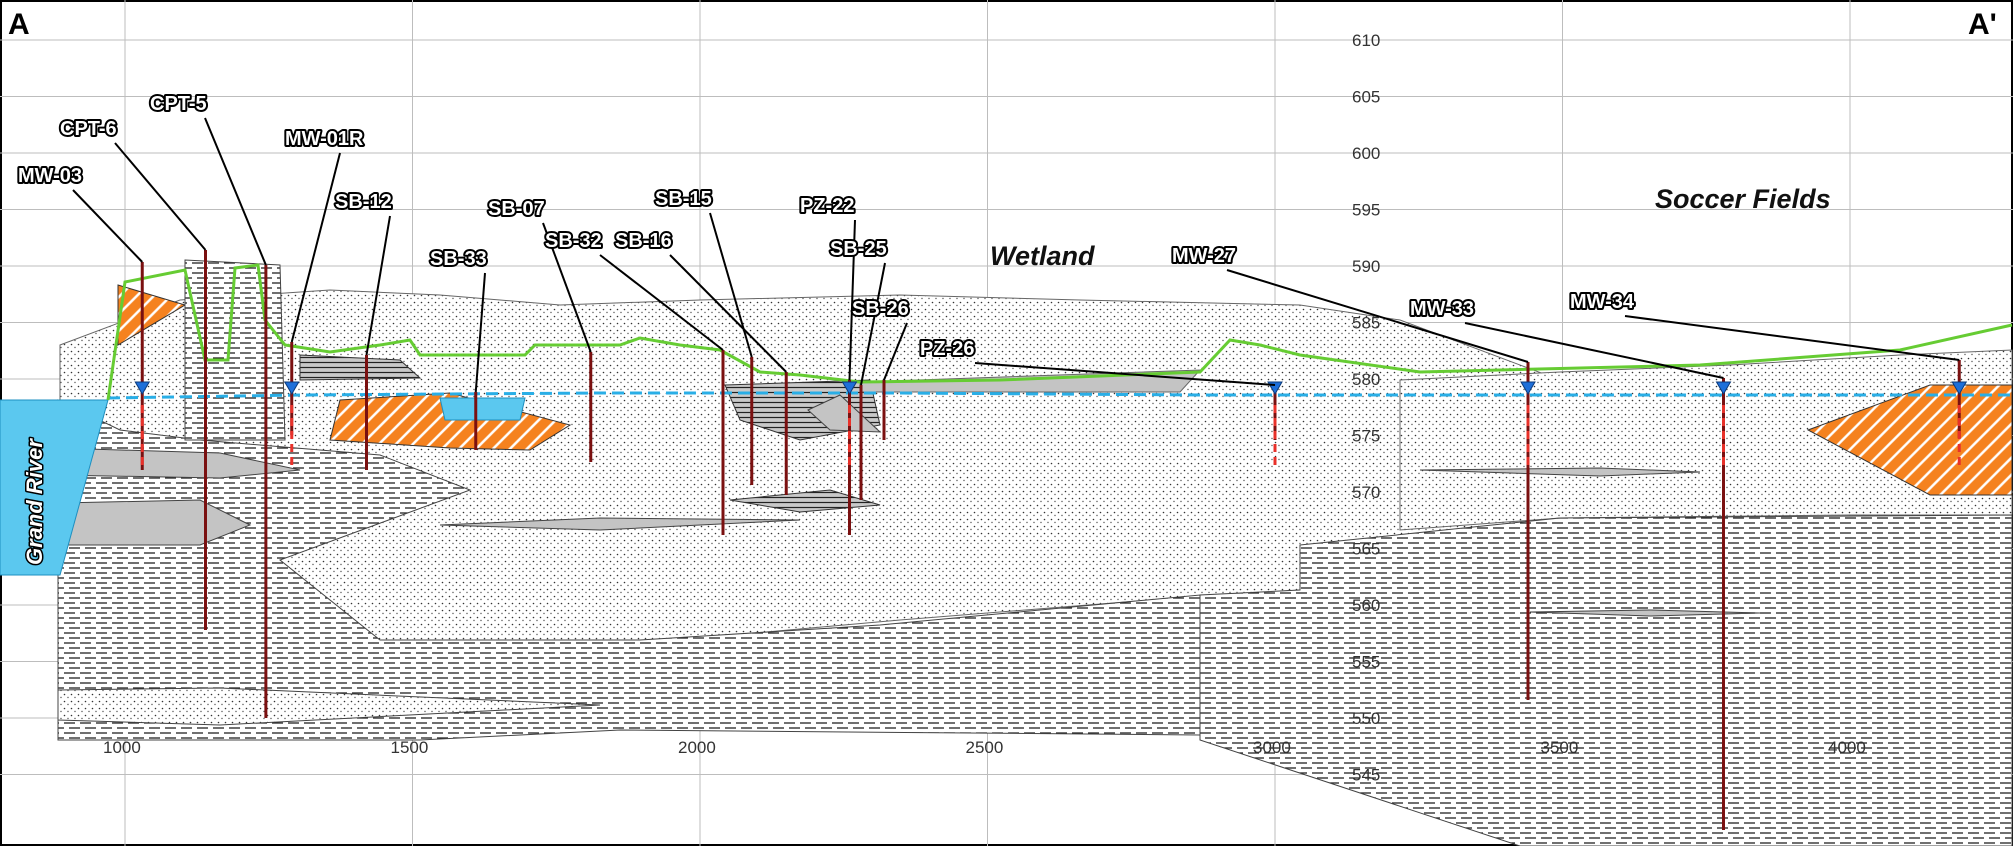 This screenshot has width=2013, height=846. I want to click on distance-tick-label: 3000, so click(1272, 747).